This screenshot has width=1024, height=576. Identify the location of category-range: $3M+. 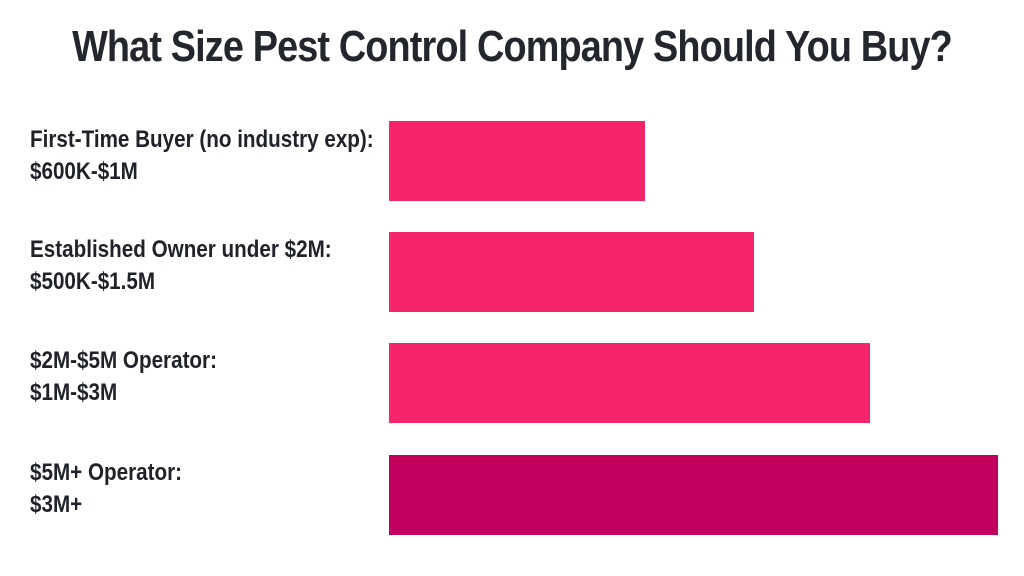
(56, 504).